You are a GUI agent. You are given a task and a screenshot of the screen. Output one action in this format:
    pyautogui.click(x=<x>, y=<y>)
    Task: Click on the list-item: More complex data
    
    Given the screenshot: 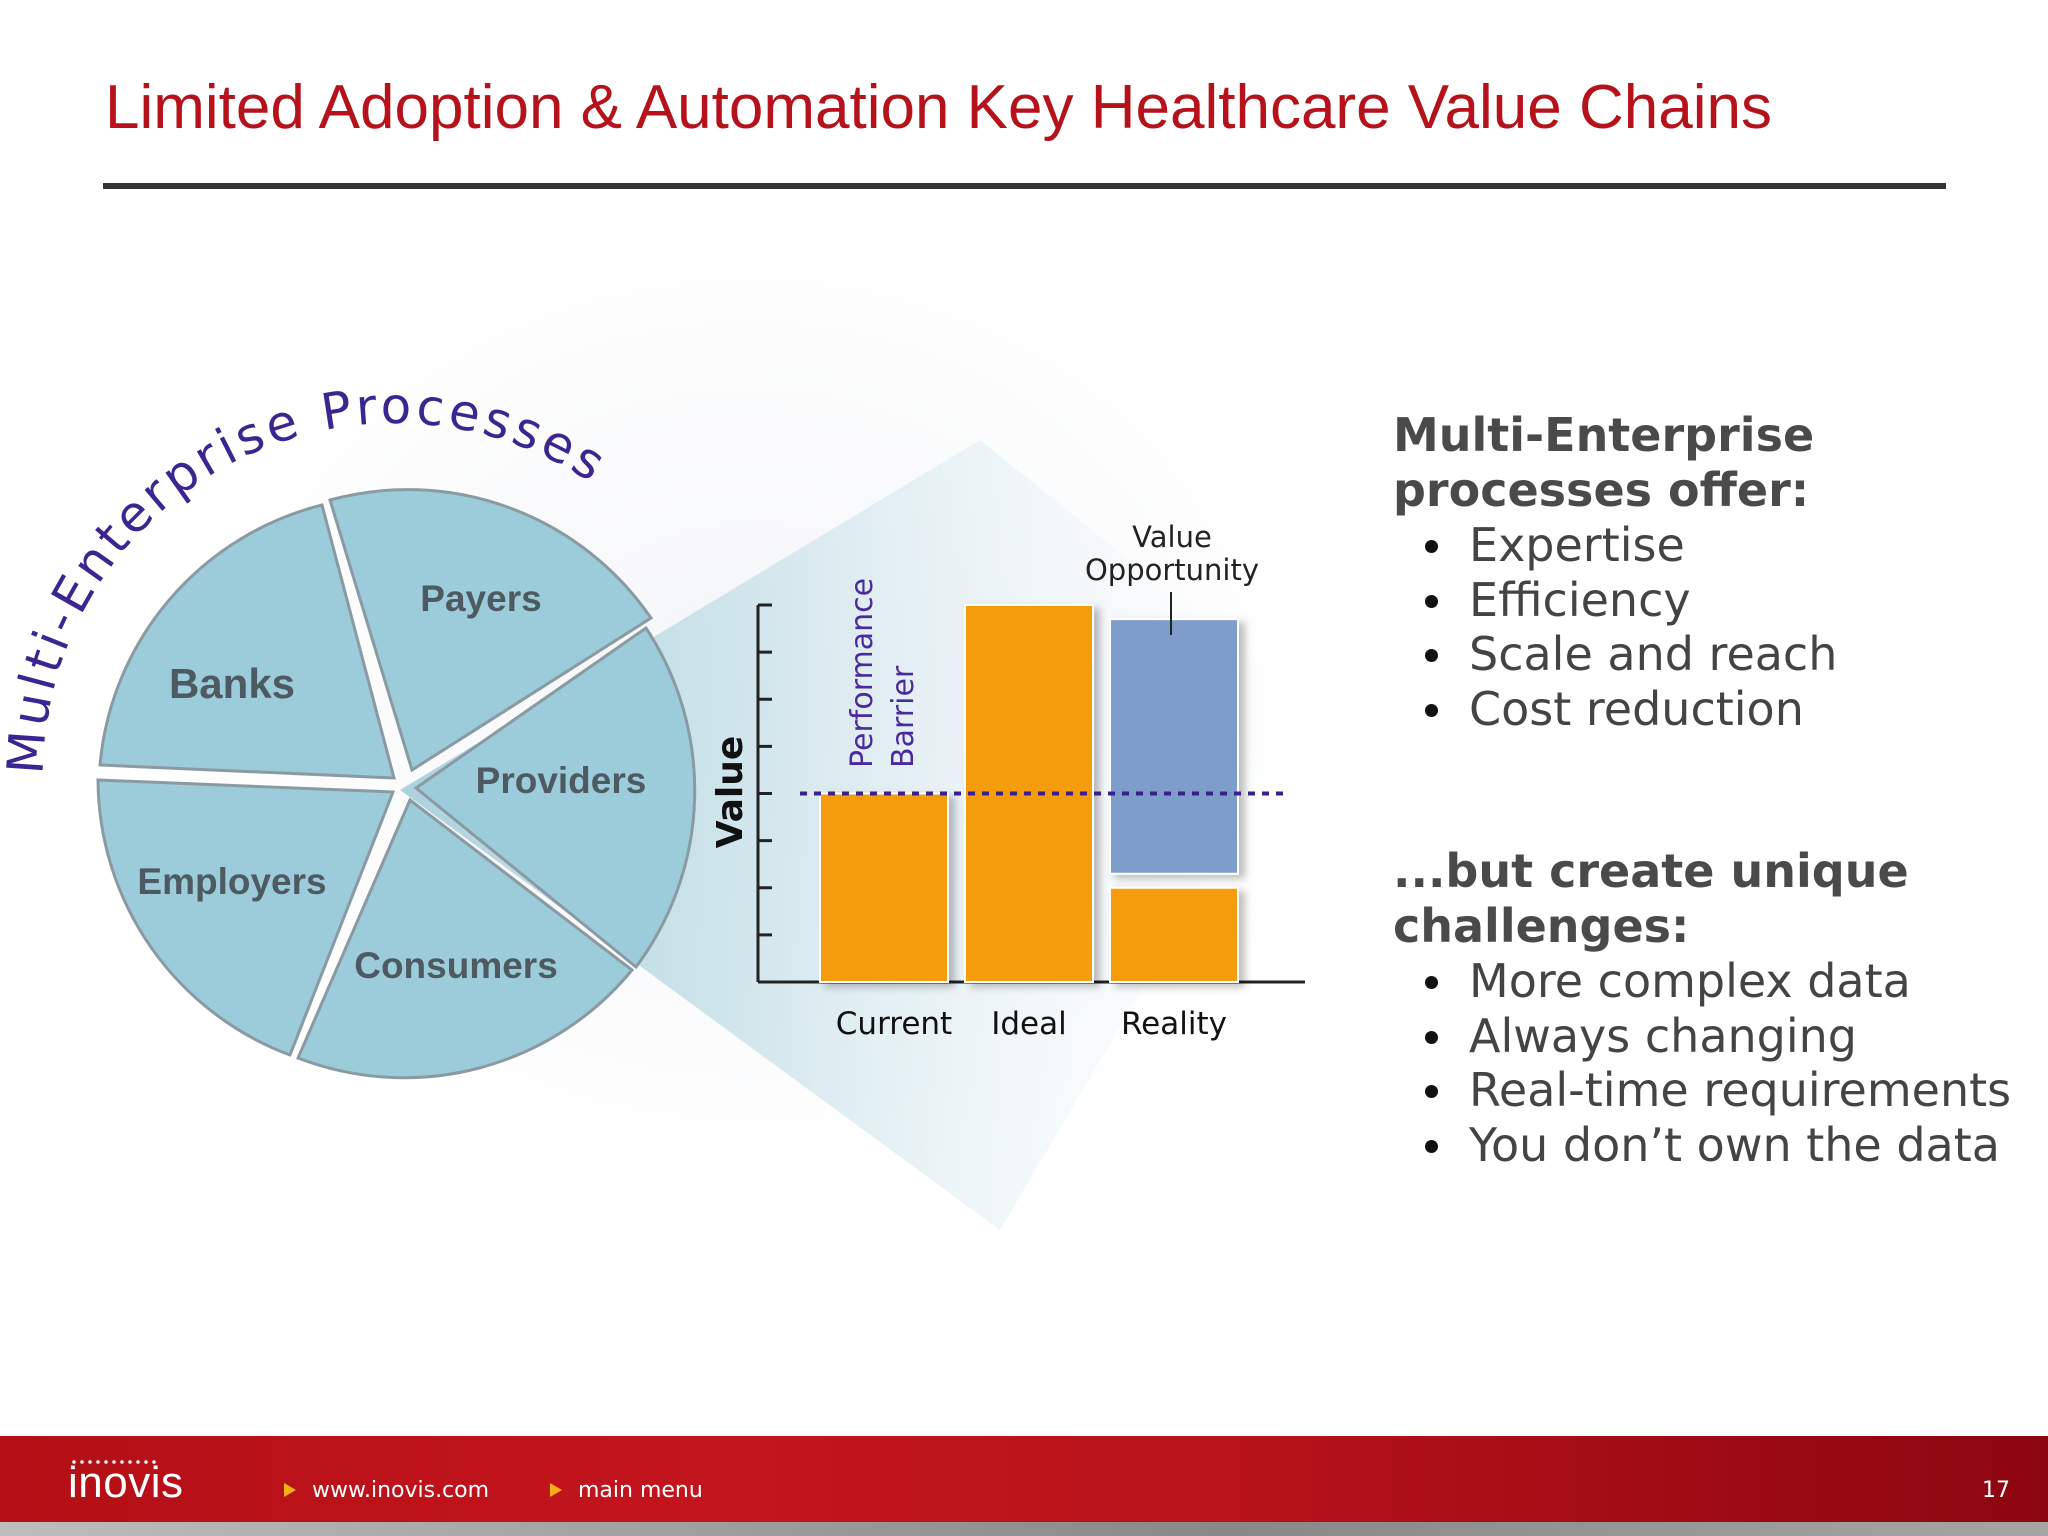 What is the action you would take?
    pyautogui.click(x=1713, y=981)
    